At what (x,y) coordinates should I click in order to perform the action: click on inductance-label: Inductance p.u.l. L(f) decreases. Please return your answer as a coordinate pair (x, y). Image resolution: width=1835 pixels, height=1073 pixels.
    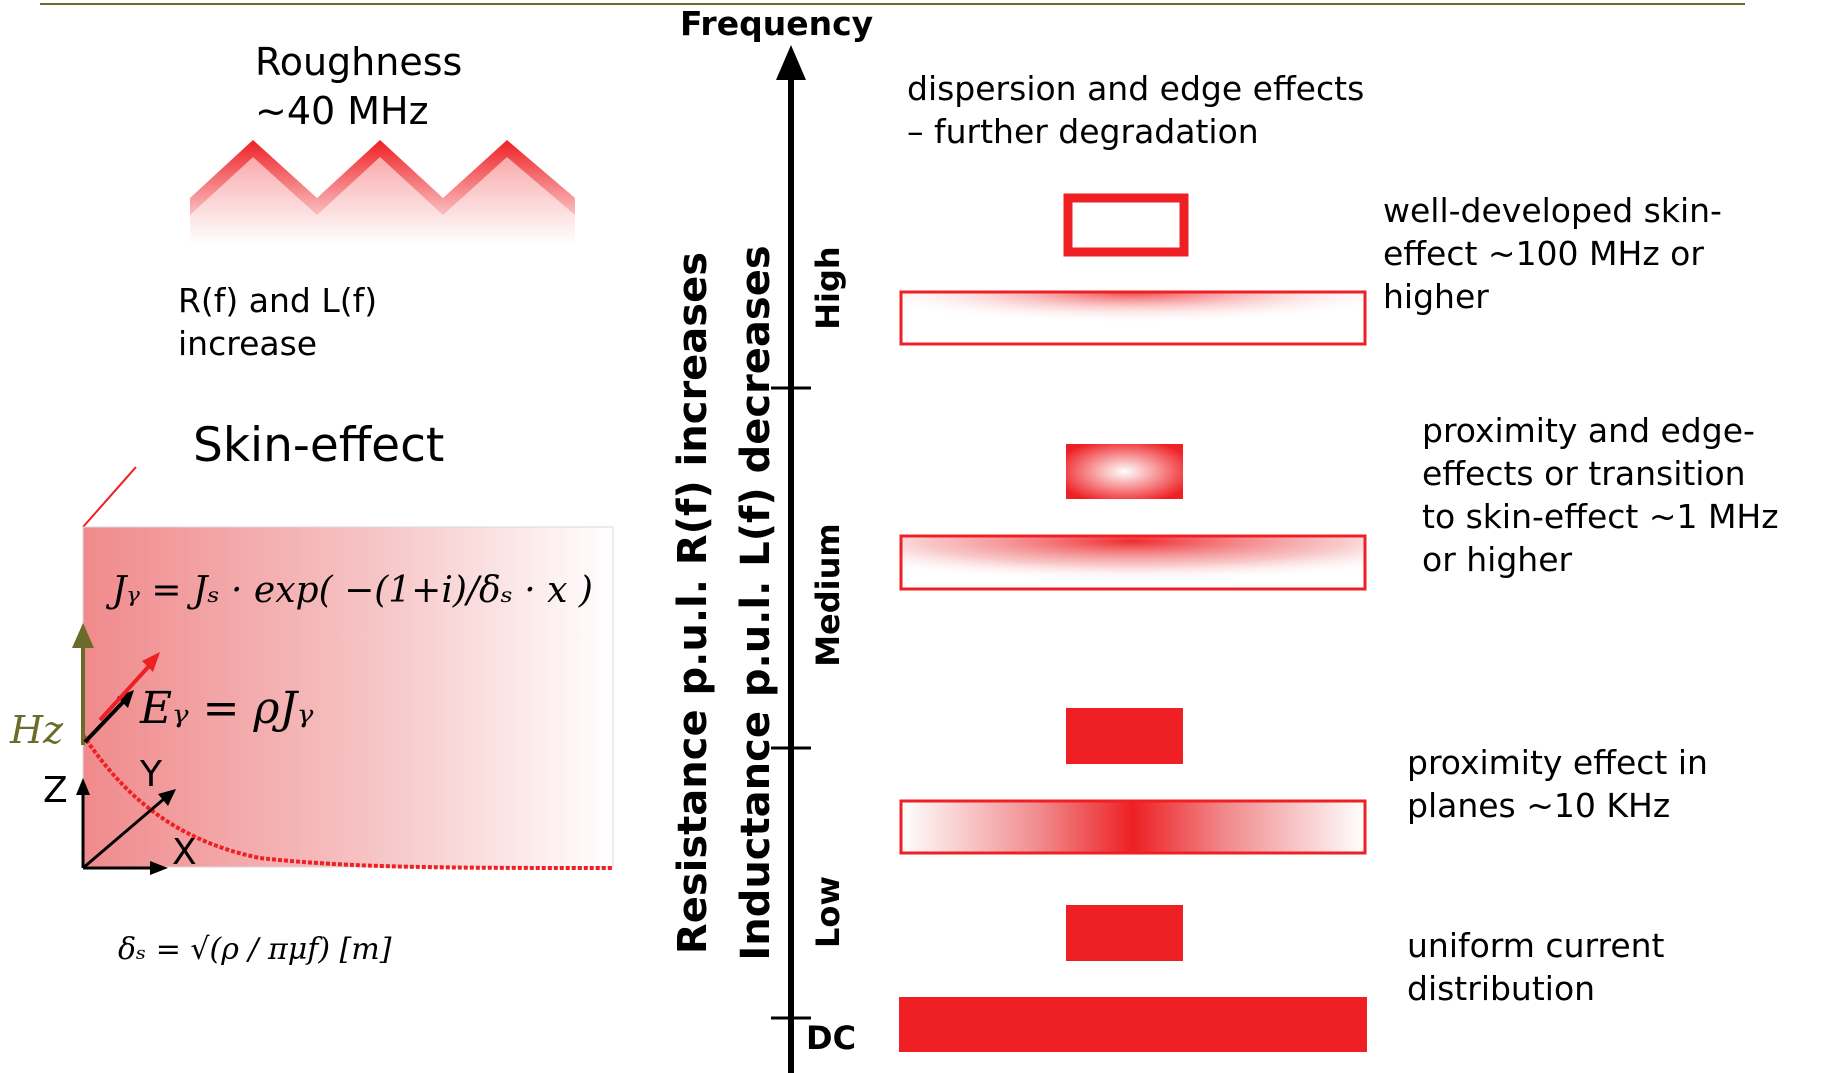
    Looking at the image, I should click on (756, 603).